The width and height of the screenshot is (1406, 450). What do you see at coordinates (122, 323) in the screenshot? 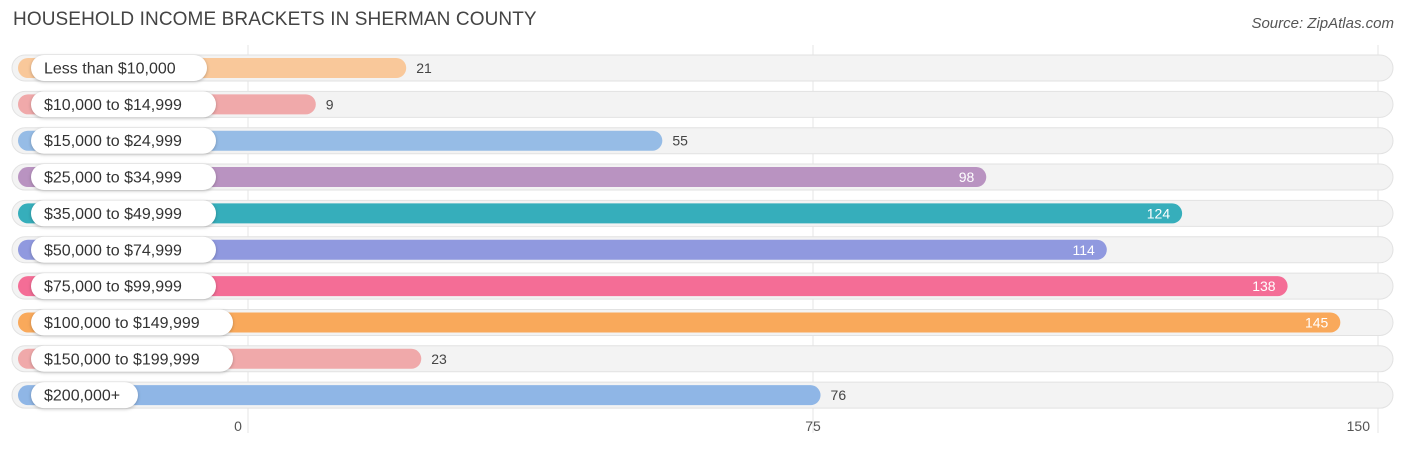
I see `category-label: $100,000 to $149,999` at bounding box center [122, 323].